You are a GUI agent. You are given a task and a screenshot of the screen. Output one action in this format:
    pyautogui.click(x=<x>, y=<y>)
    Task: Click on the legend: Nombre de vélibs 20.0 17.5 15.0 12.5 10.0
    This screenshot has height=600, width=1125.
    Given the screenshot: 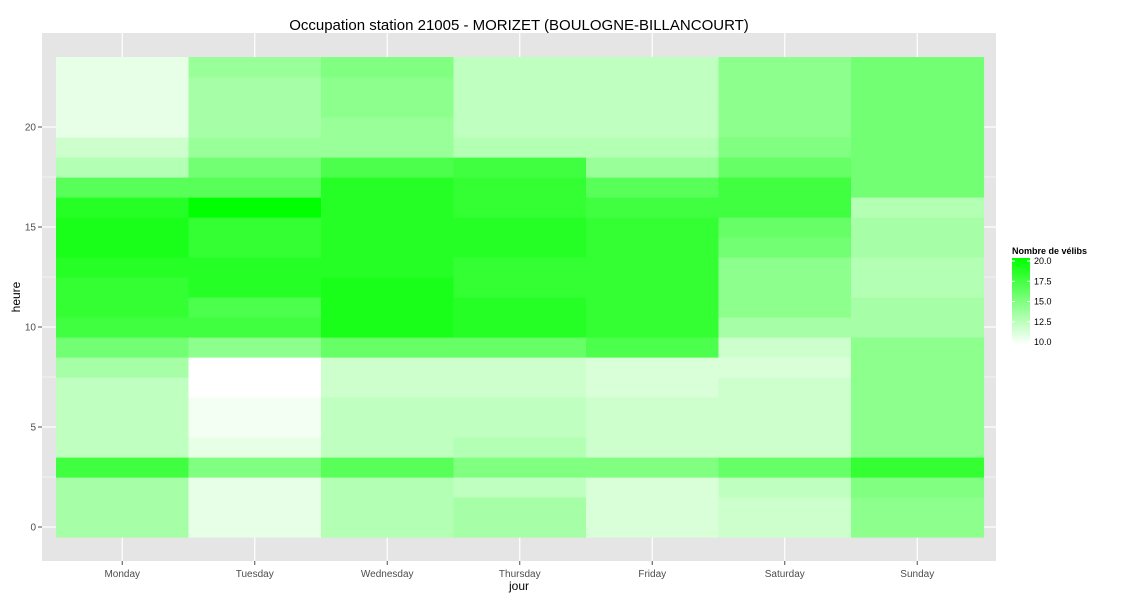 What is the action you would take?
    pyautogui.click(x=1049, y=296)
    